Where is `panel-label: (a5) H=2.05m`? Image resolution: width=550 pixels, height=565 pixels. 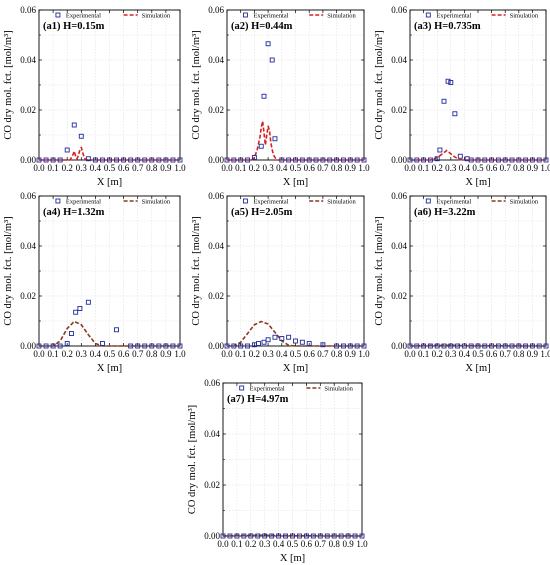
panel-label: (a5) H=2.05m is located at coordinates (262, 212).